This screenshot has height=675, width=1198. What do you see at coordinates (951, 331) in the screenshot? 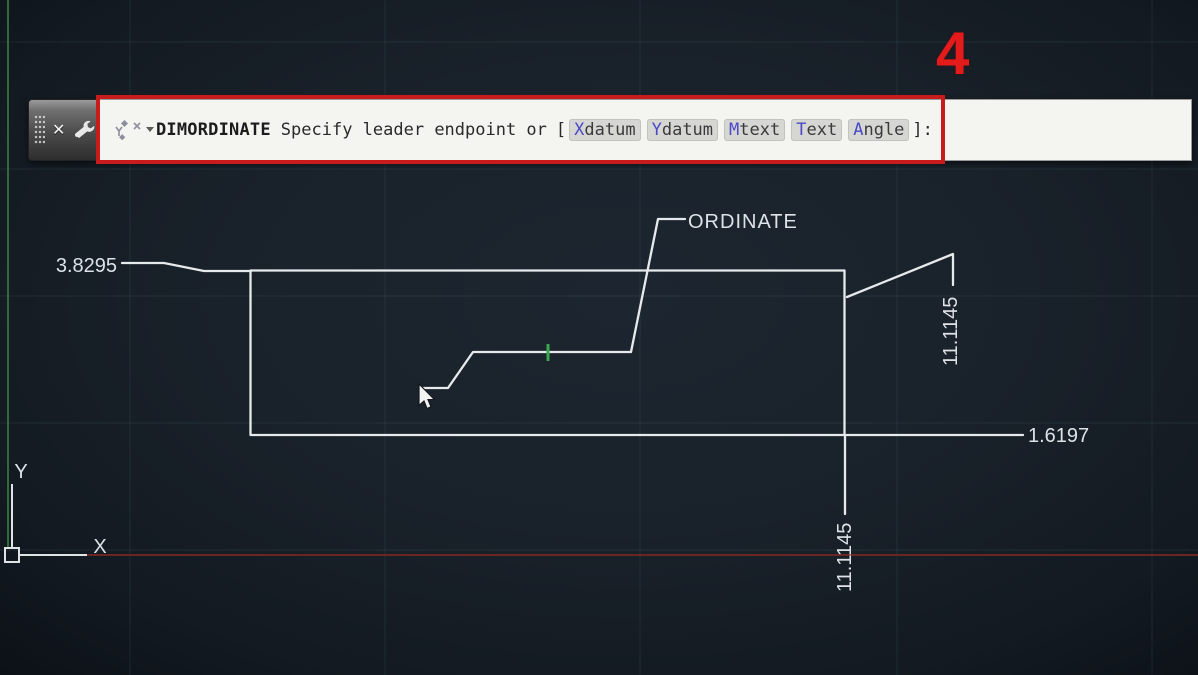
I see `dimension-text-right: 11.1145` at bounding box center [951, 331].